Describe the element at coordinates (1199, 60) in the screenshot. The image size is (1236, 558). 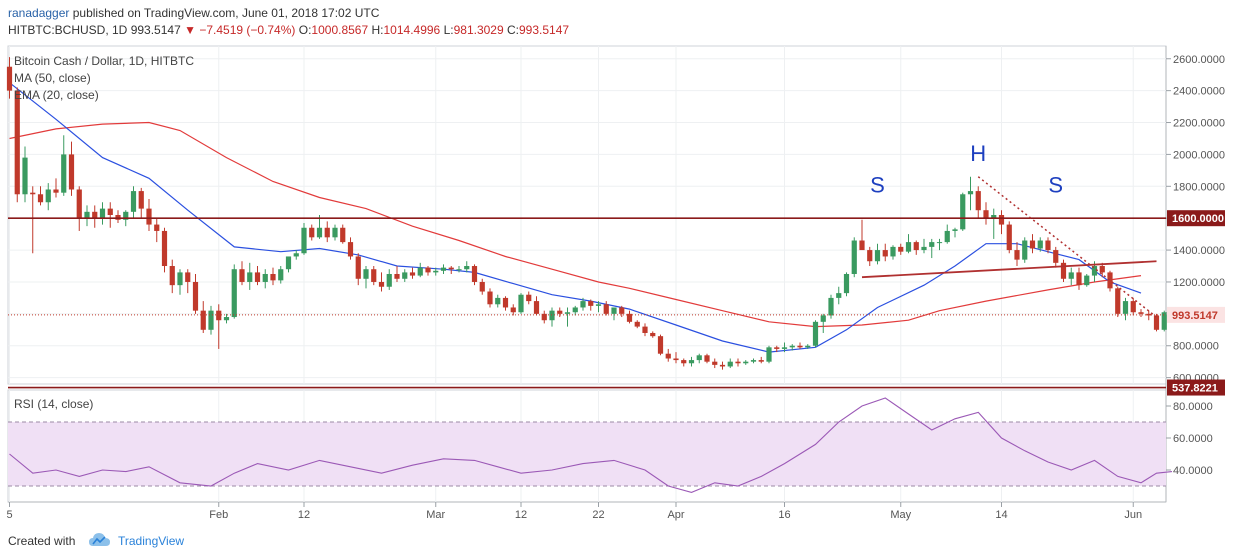
I see `price-tick-label: 2600.0000` at that location.